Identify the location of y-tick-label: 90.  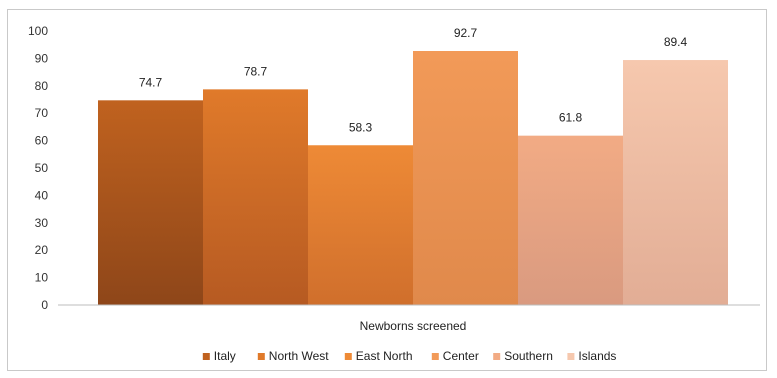
(42, 58).